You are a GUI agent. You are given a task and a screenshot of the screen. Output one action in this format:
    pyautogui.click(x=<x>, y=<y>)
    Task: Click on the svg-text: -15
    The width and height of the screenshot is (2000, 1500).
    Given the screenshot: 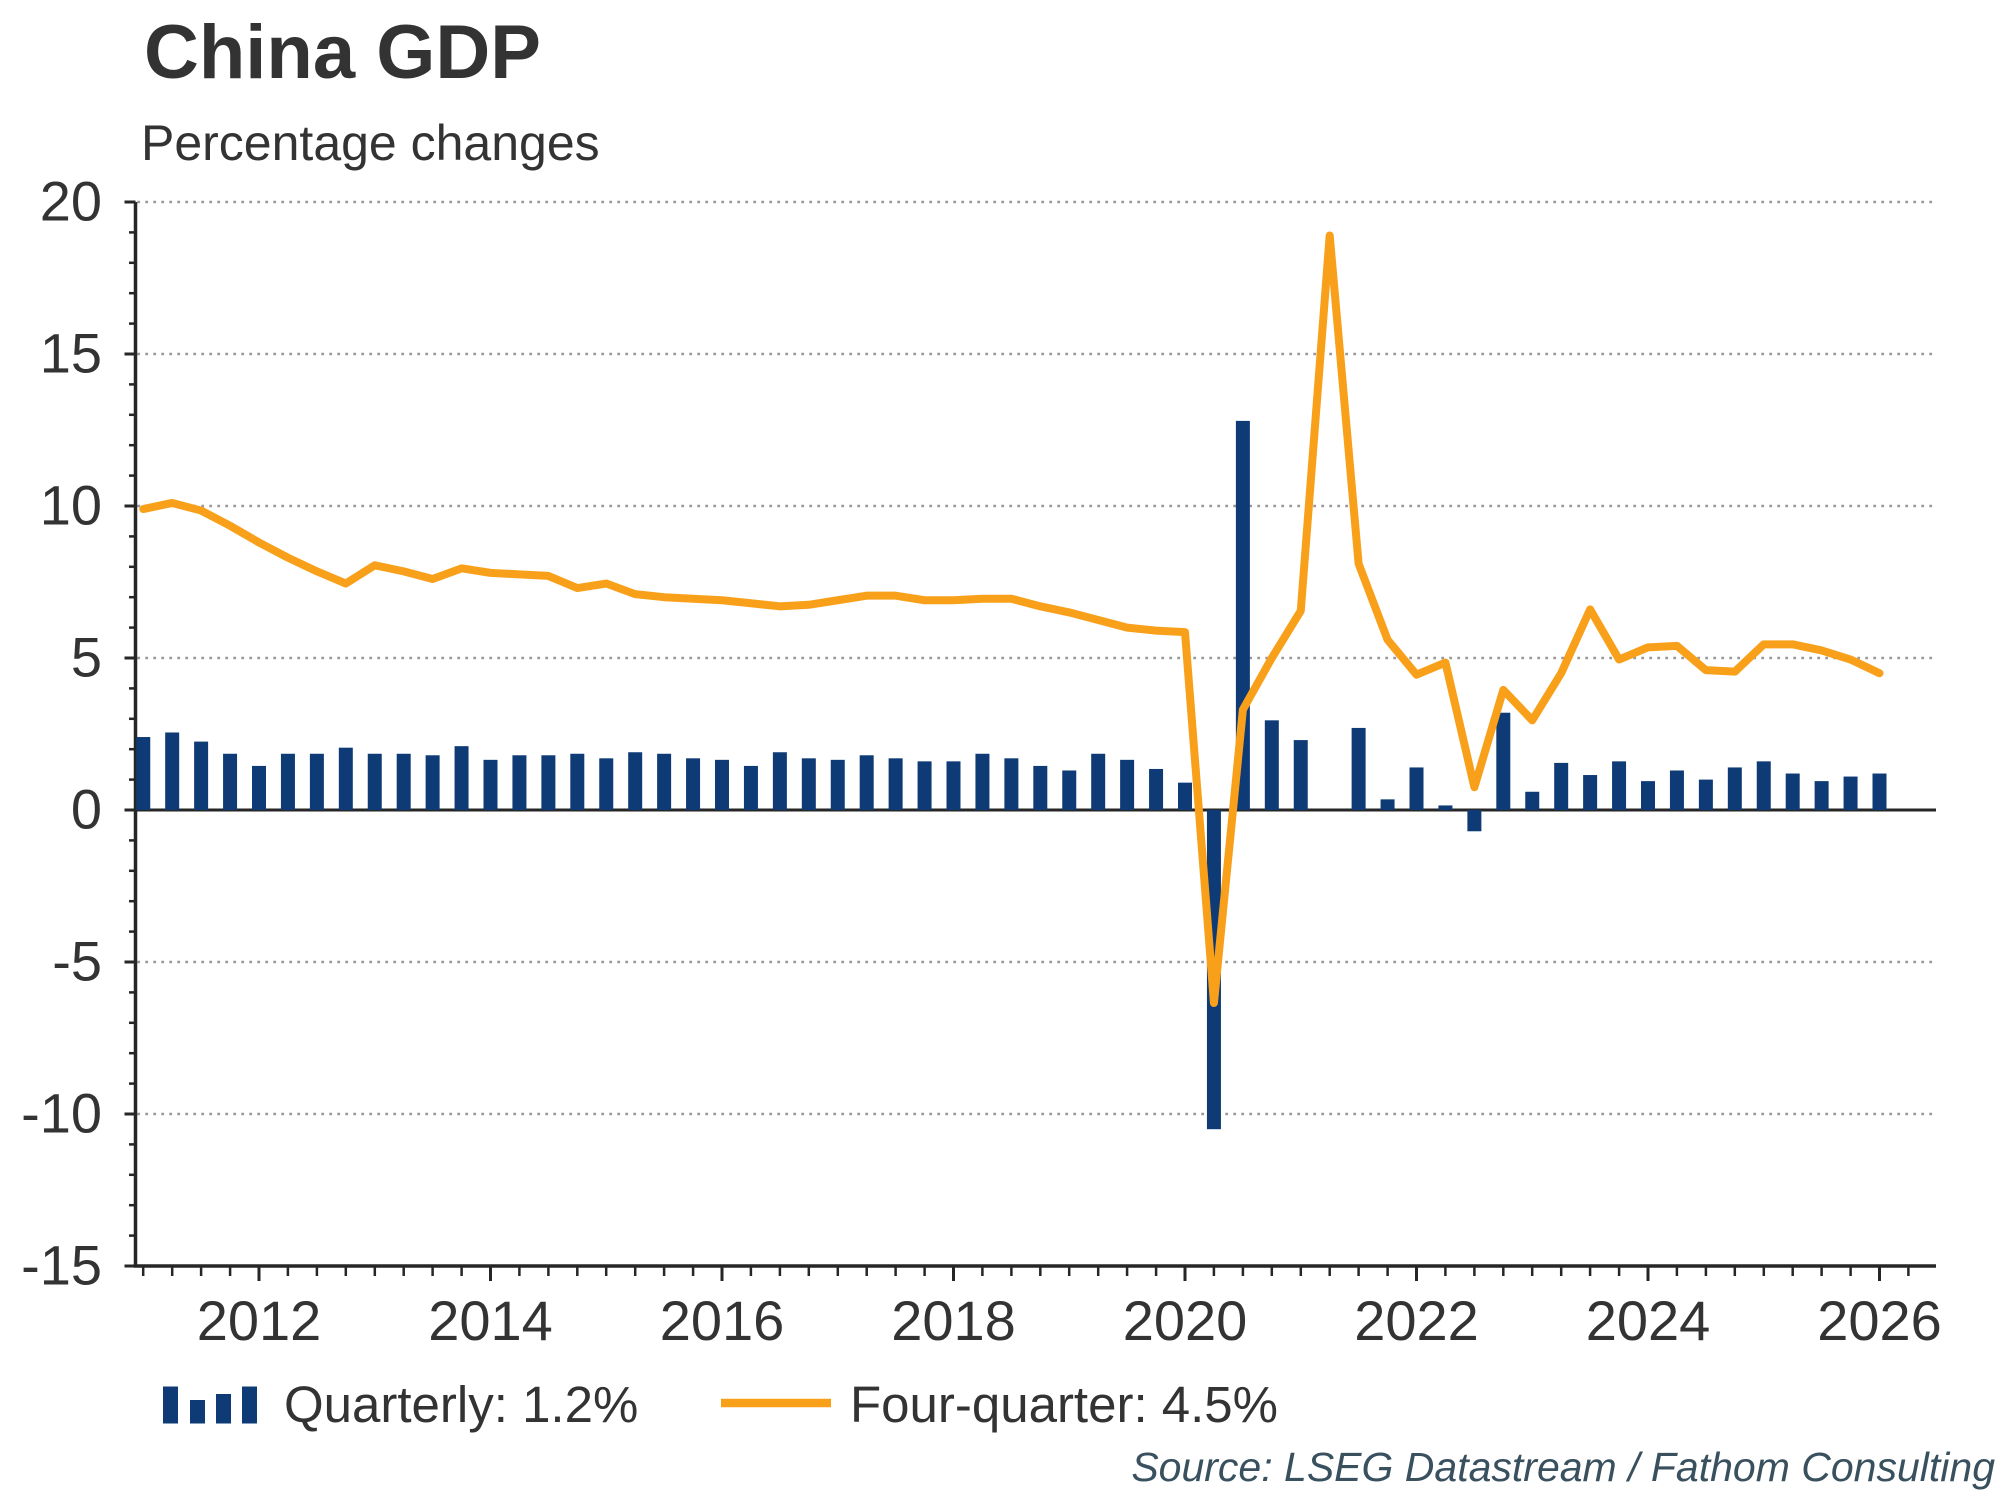 What is the action you would take?
    pyautogui.click(x=61, y=1265)
    